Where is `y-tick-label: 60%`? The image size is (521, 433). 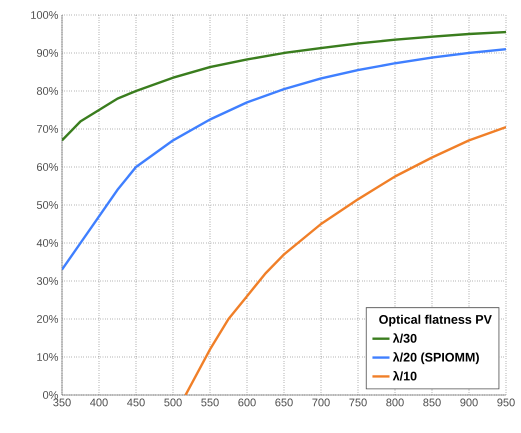 y-tick-label: 60% is located at coordinates (47, 167).